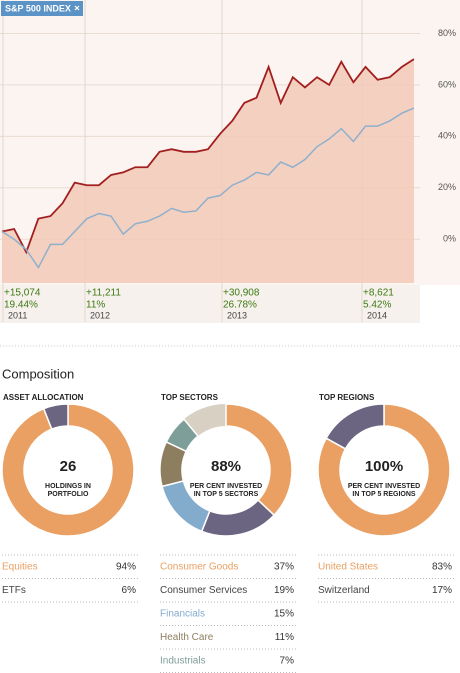  I want to click on gain-percent: 5.42%, so click(377, 305).